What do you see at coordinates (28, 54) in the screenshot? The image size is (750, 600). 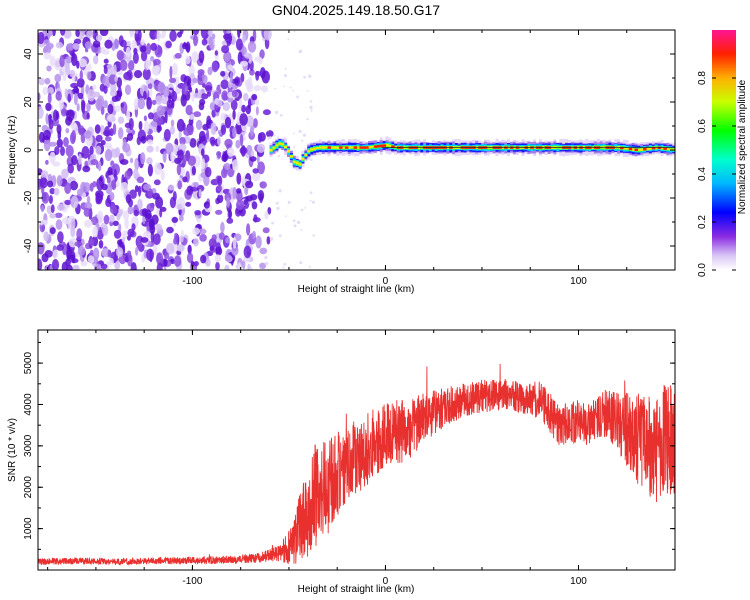 I see `y-tick-label: 40` at bounding box center [28, 54].